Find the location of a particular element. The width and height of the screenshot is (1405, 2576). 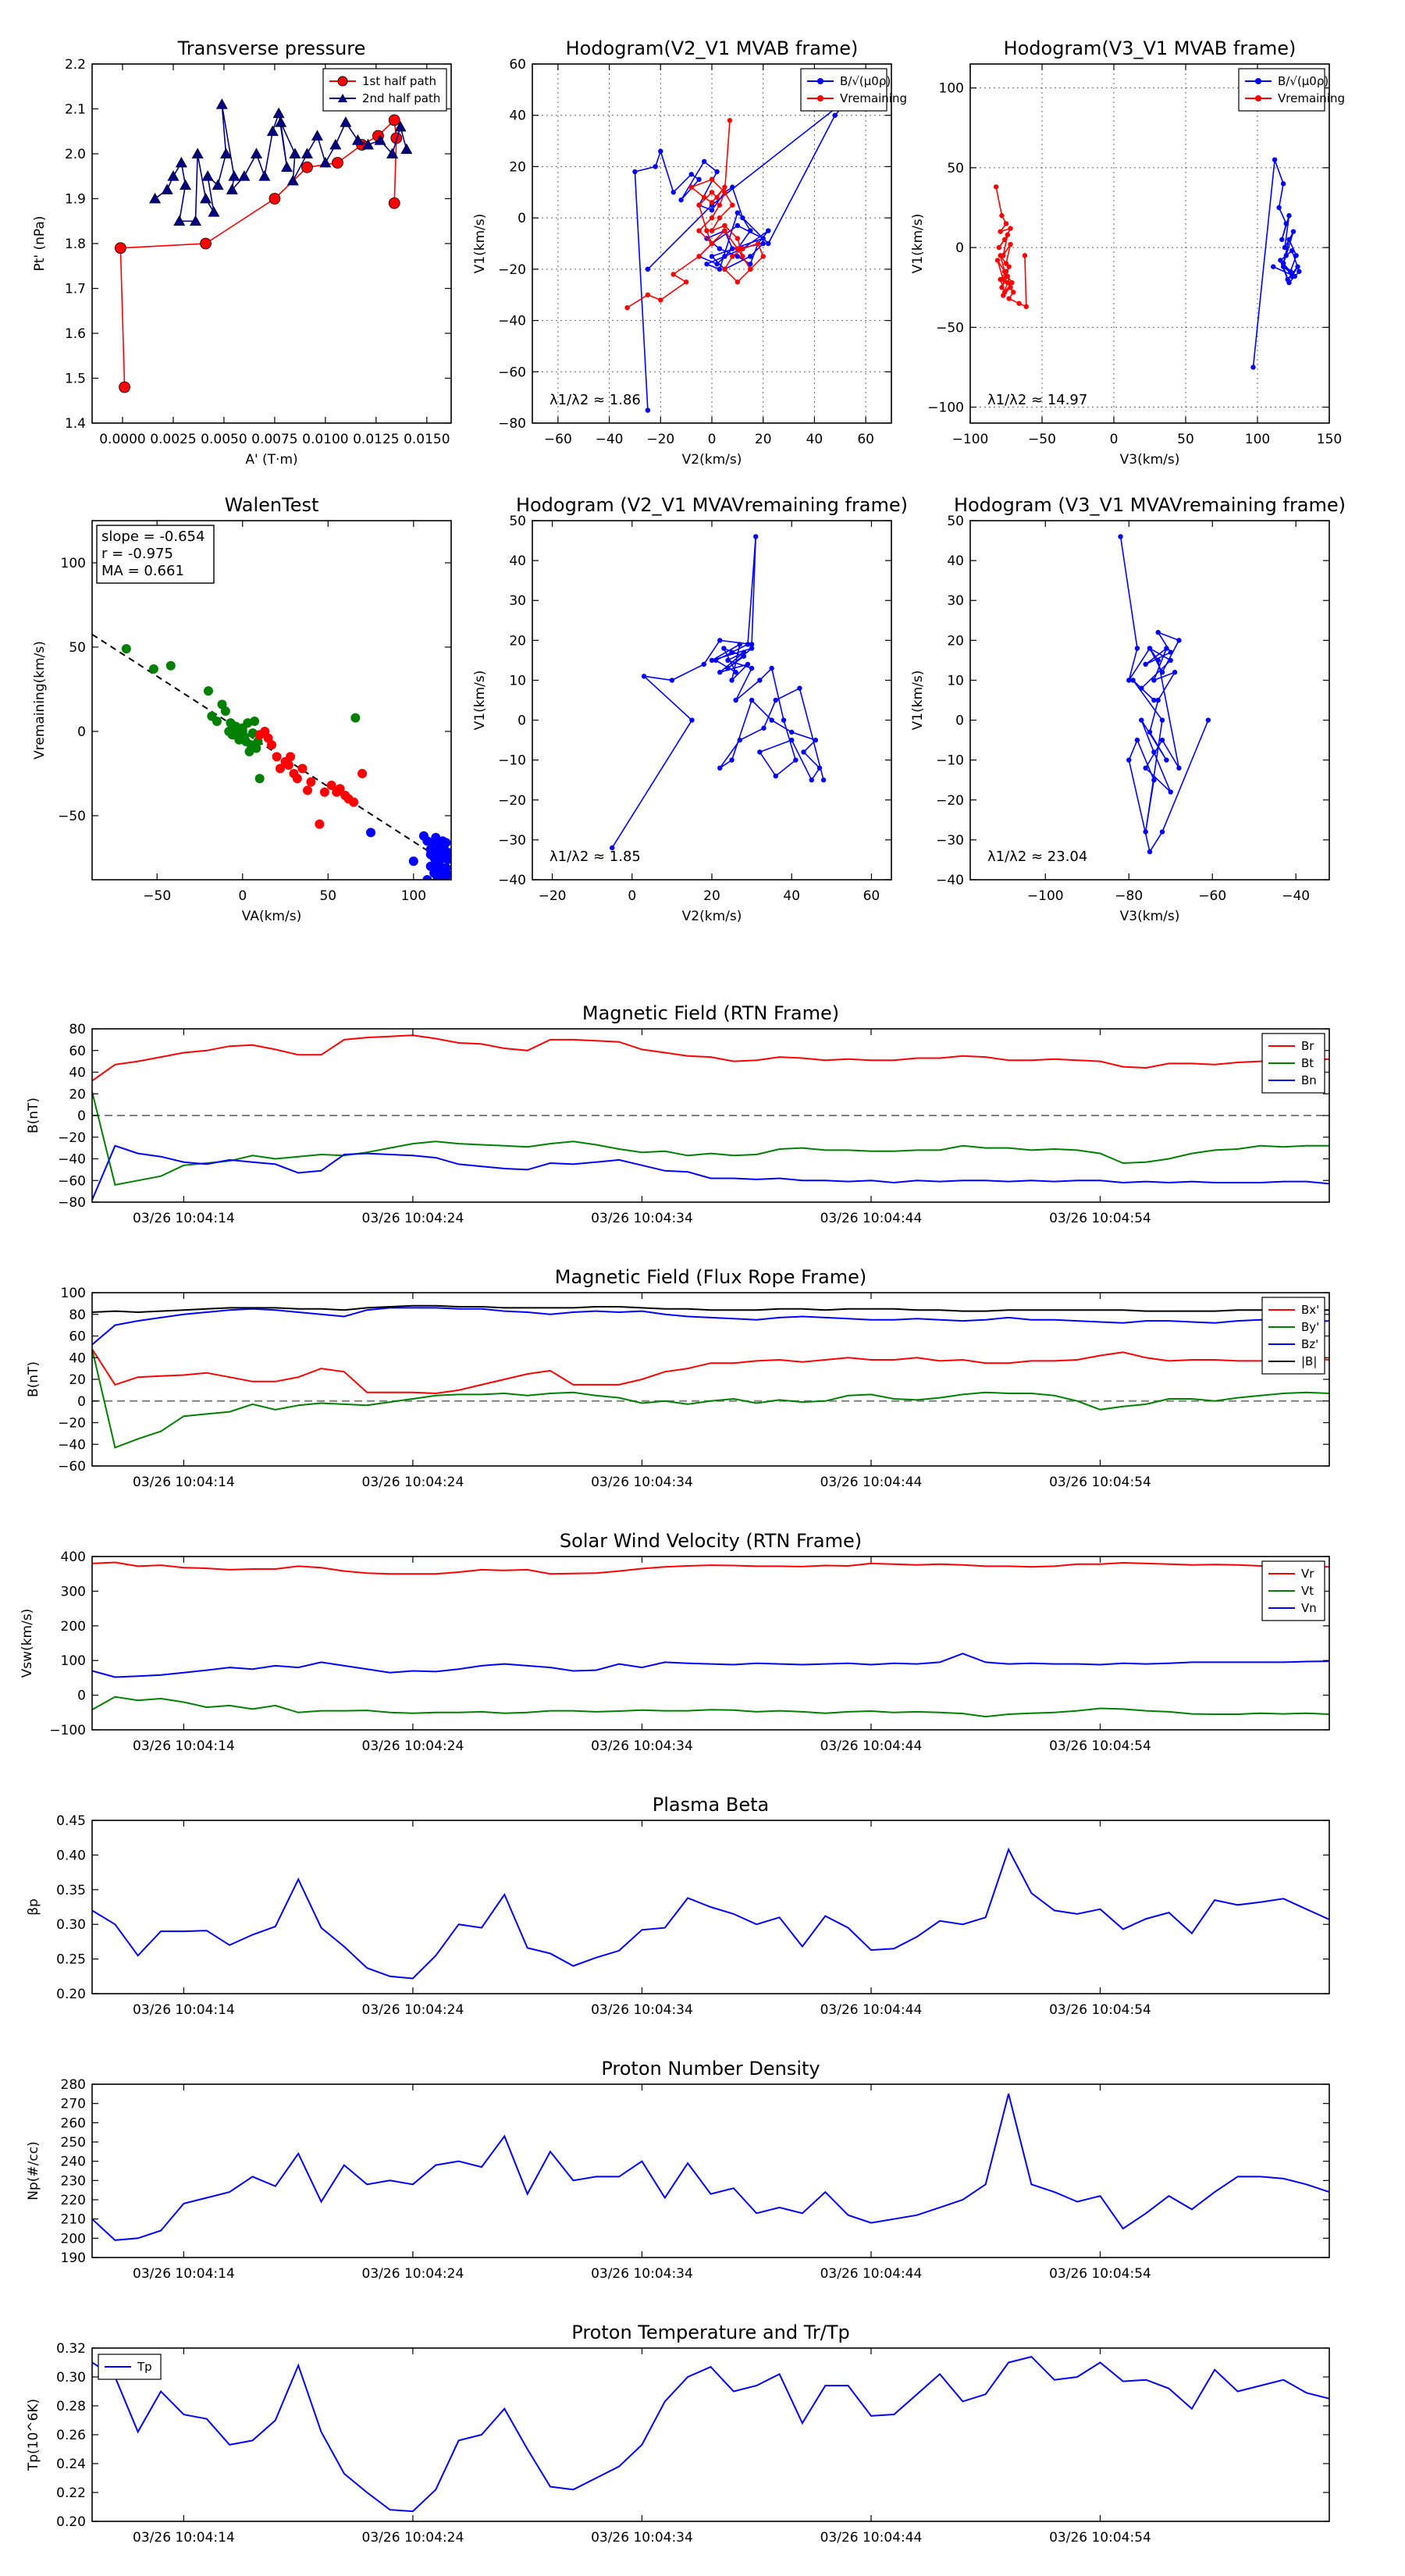

y-tick-label: 400 is located at coordinates (73, 1557).